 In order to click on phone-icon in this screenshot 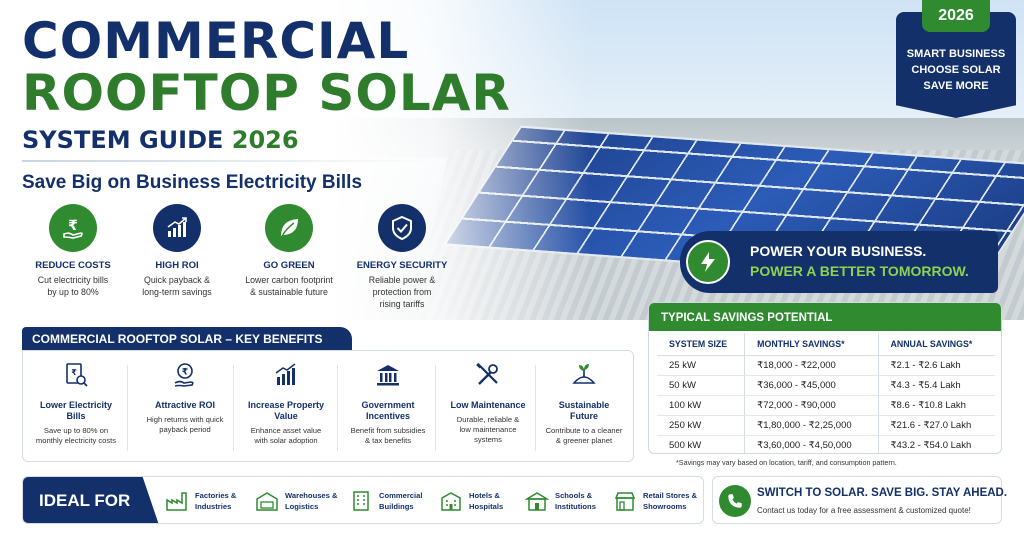, I will do `click(735, 501)`.